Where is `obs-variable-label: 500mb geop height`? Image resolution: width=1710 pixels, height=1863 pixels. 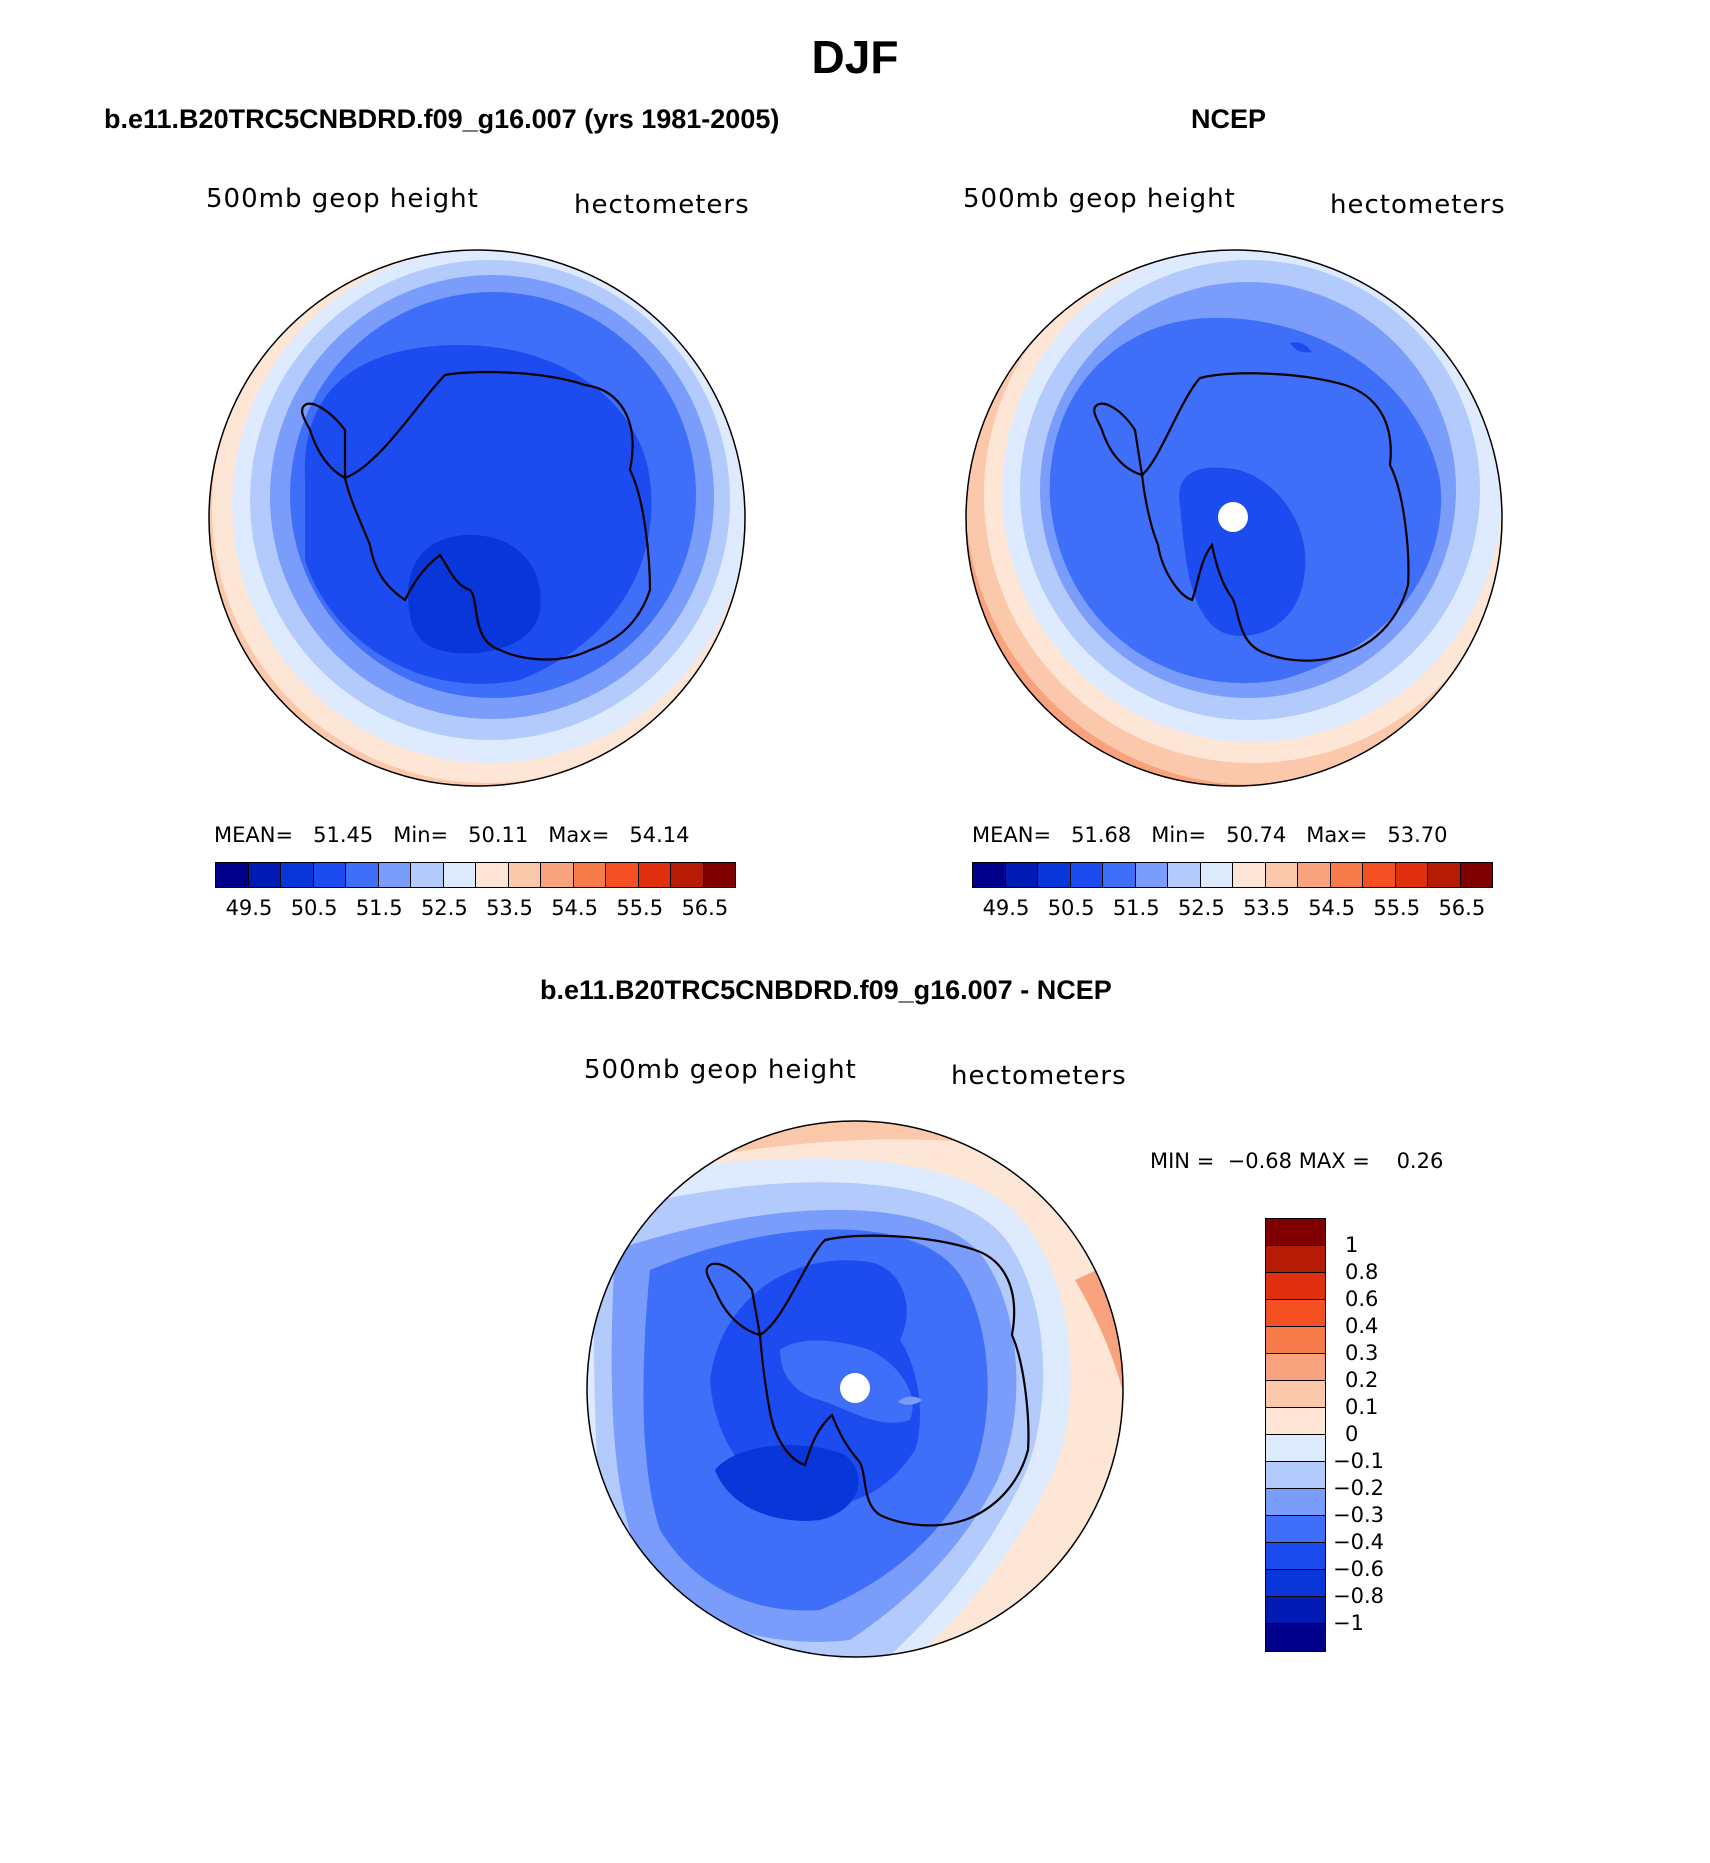 obs-variable-label: 500mb geop height is located at coordinates (1099, 199).